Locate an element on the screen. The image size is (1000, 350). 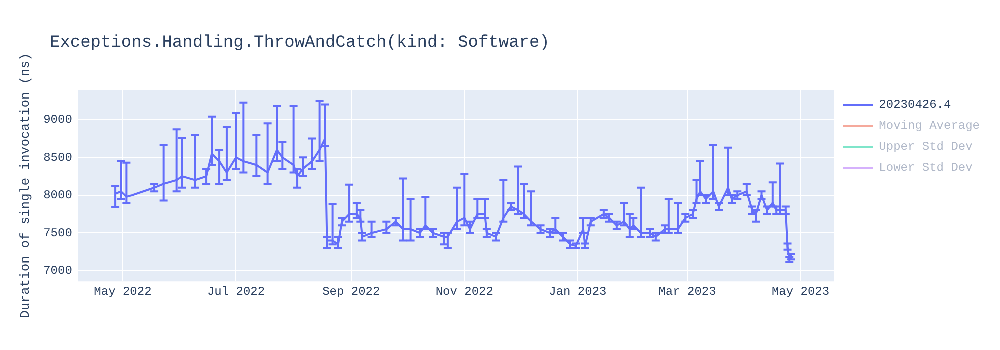
x-tick-label: Mar 2023 is located at coordinates (687, 291).